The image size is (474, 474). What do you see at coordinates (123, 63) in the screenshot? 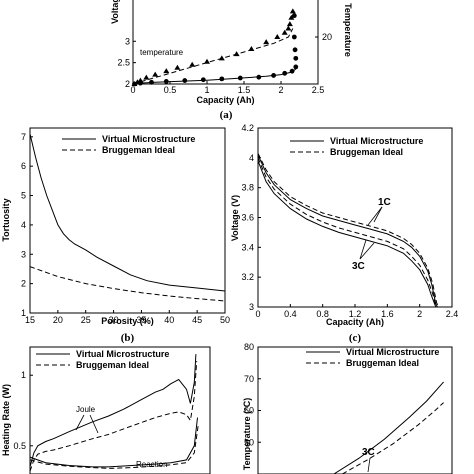
I see `y-tick-label: 2.5` at bounding box center [123, 63].